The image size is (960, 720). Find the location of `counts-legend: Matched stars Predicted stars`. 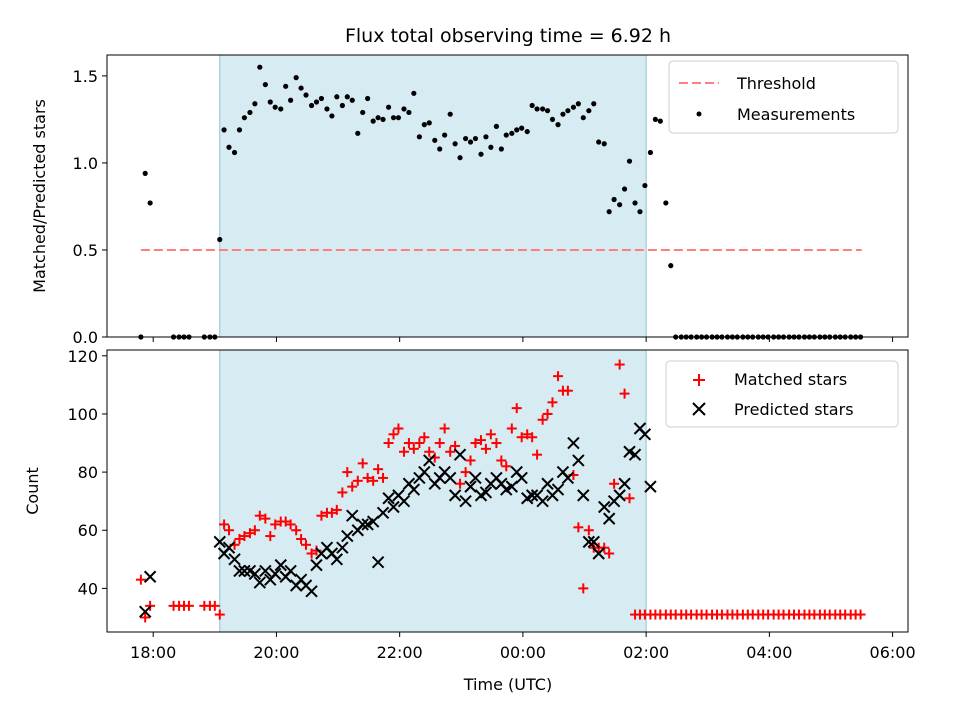

counts-legend: Matched stars Predicted stars is located at coordinates (782, 394).